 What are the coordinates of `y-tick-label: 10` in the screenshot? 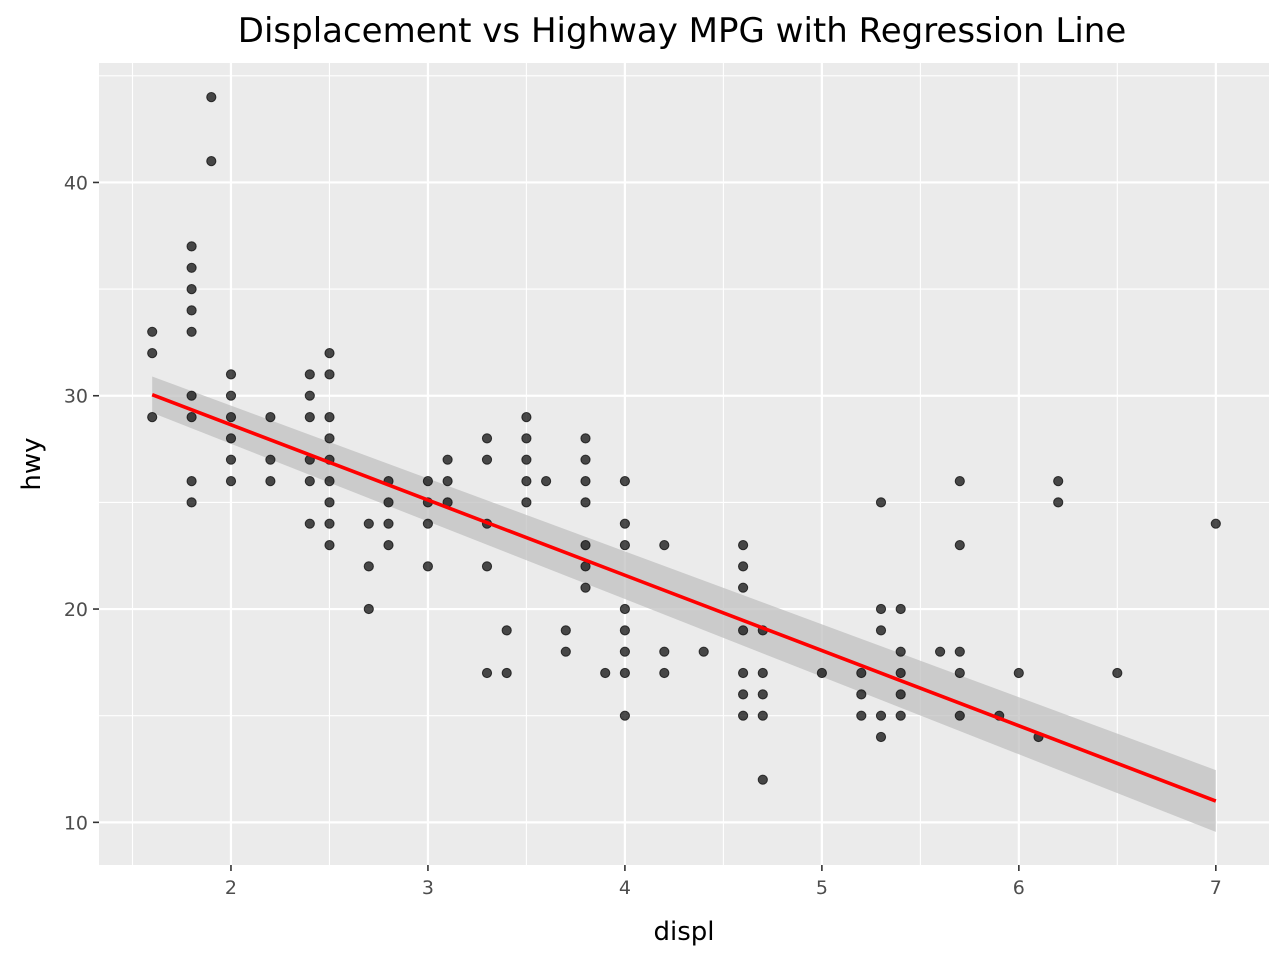 It's located at (76, 823).